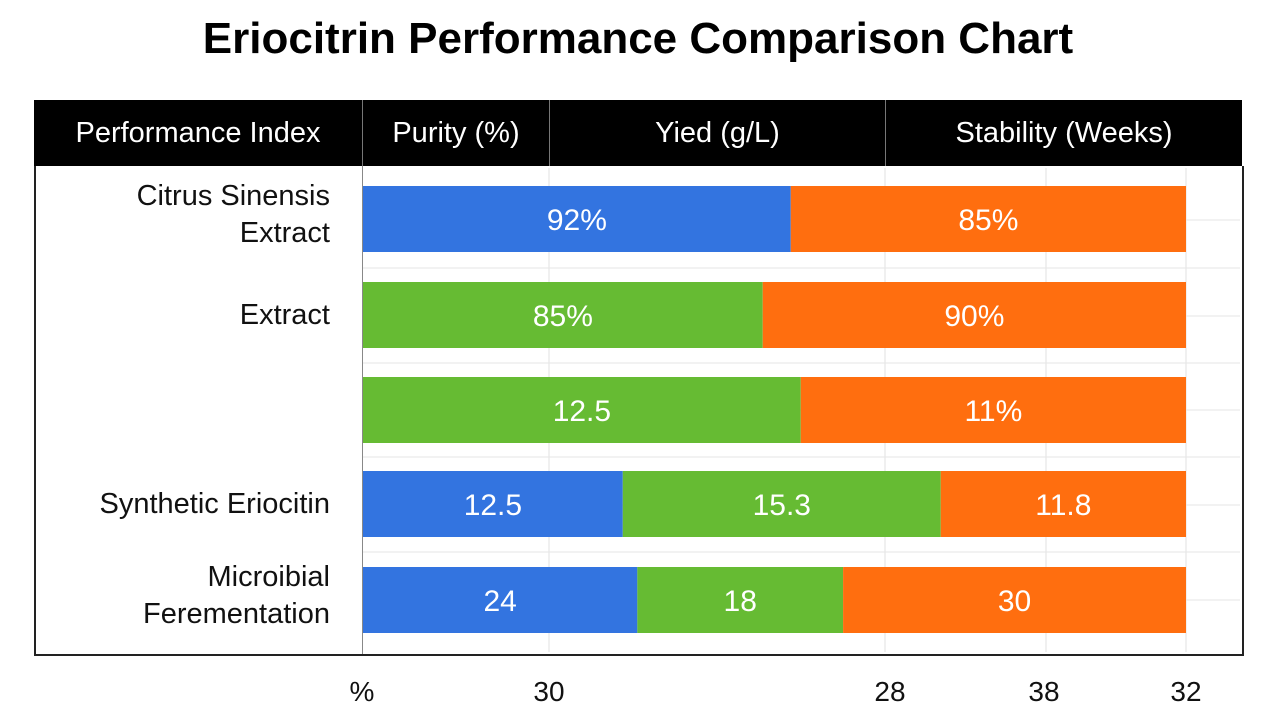 This screenshot has height=713, width=1276. I want to click on x-tick-label: %, so click(362, 691).